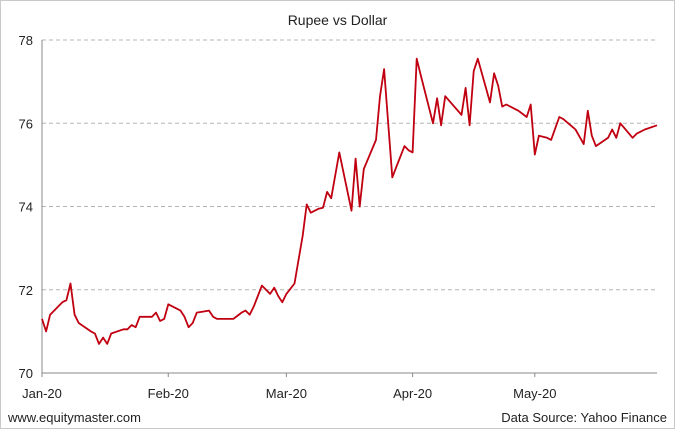 The image size is (675, 429). Describe the element at coordinates (26, 123) in the screenshot. I see `y-tick-label: 76` at that location.